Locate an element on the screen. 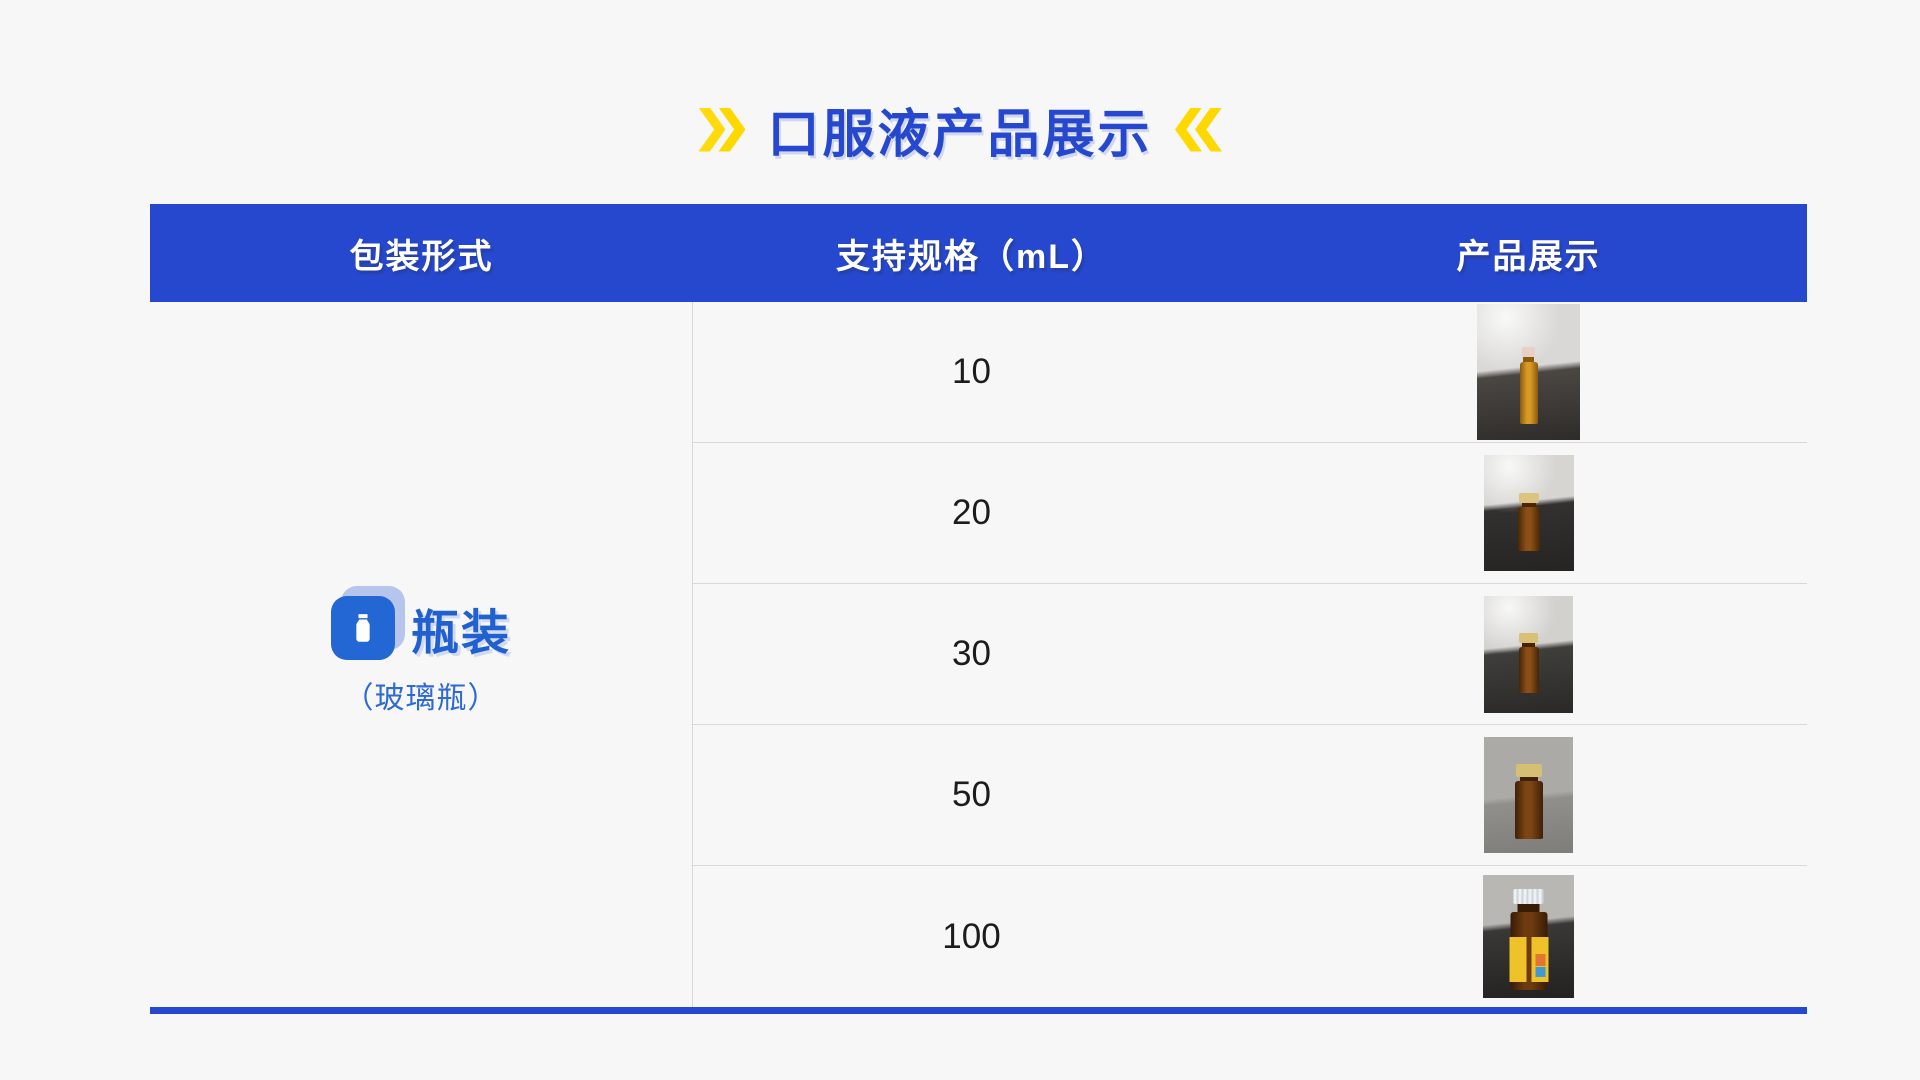 The image size is (1920, 1080). spec-cell: 50 is located at coordinates (971, 795).